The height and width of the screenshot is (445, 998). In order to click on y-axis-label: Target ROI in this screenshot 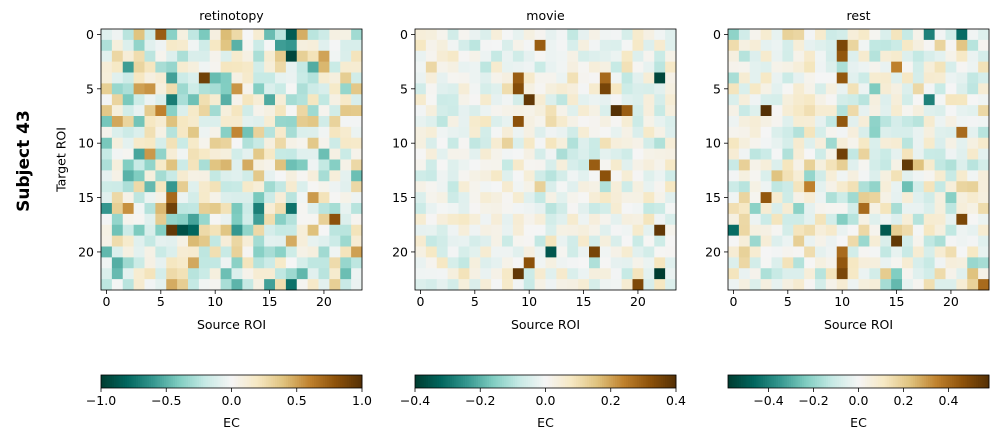, I will do `click(61, 160)`.